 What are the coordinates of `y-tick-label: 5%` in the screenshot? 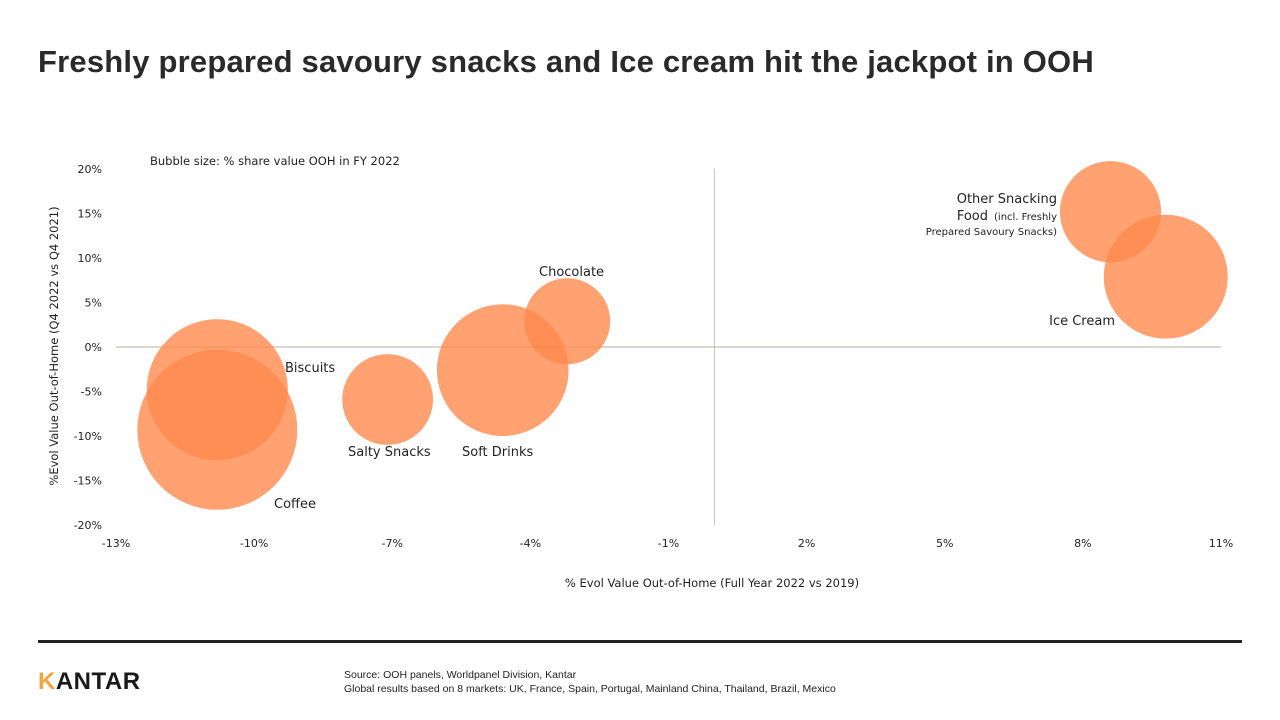 It's located at (93, 303).